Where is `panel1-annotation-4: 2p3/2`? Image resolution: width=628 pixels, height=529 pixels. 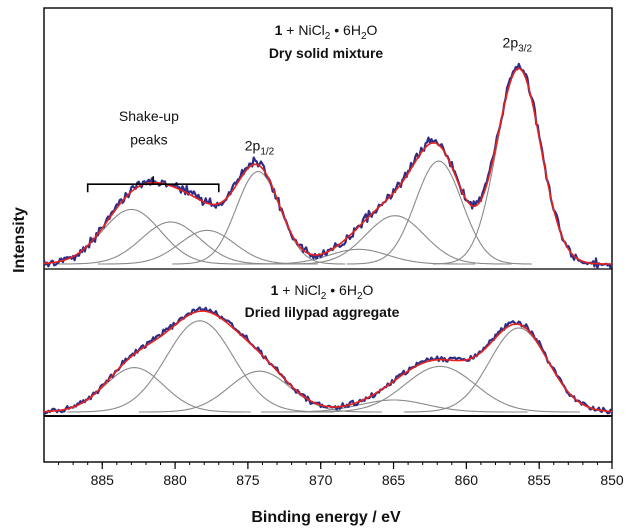
panel1-annotation-4: 2p3/2 is located at coordinates (518, 45).